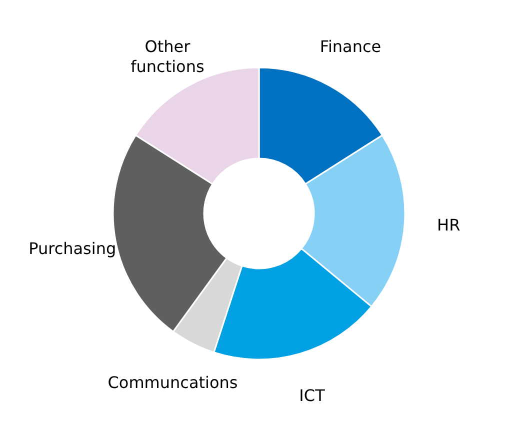 This screenshot has width=518, height=427. Describe the element at coordinates (448, 224) in the screenshot. I see `slice-label: HR` at that location.